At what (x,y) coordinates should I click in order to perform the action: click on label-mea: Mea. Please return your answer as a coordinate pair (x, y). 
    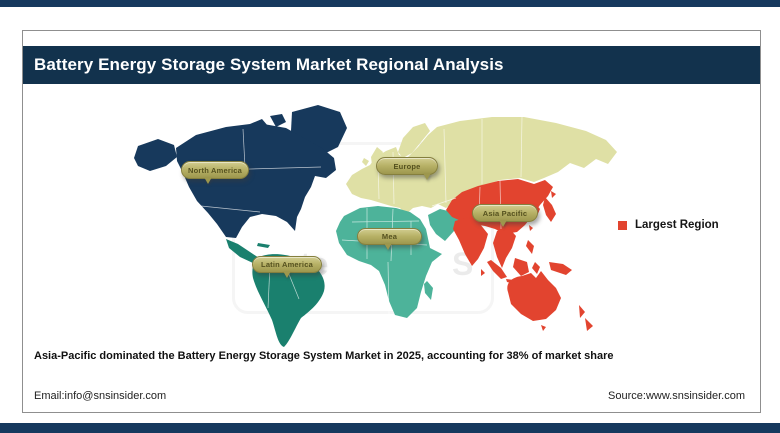
    Looking at the image, I should click on (389, 236).